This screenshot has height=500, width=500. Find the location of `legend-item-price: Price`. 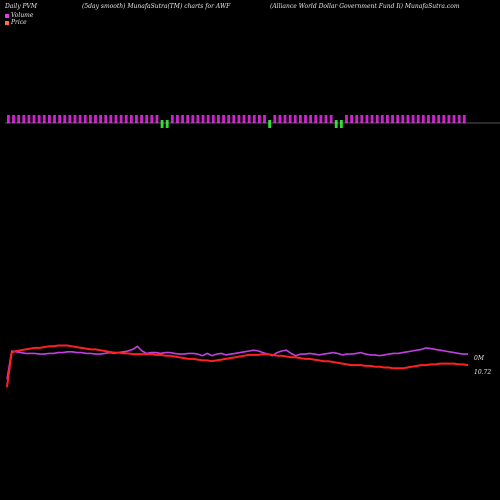

legend-item-price: Price is located at coordinates (19, 22).